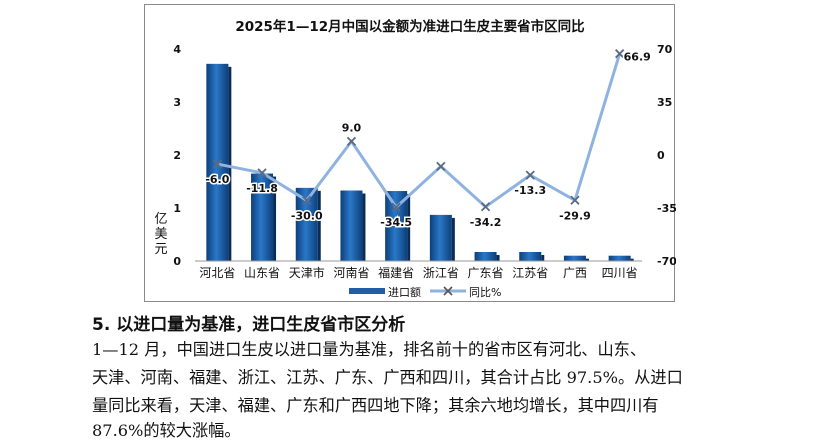 The width and height of the screenshot is (815, 442). I want to click on x-tick-label: 四川省, so click(620, 273).